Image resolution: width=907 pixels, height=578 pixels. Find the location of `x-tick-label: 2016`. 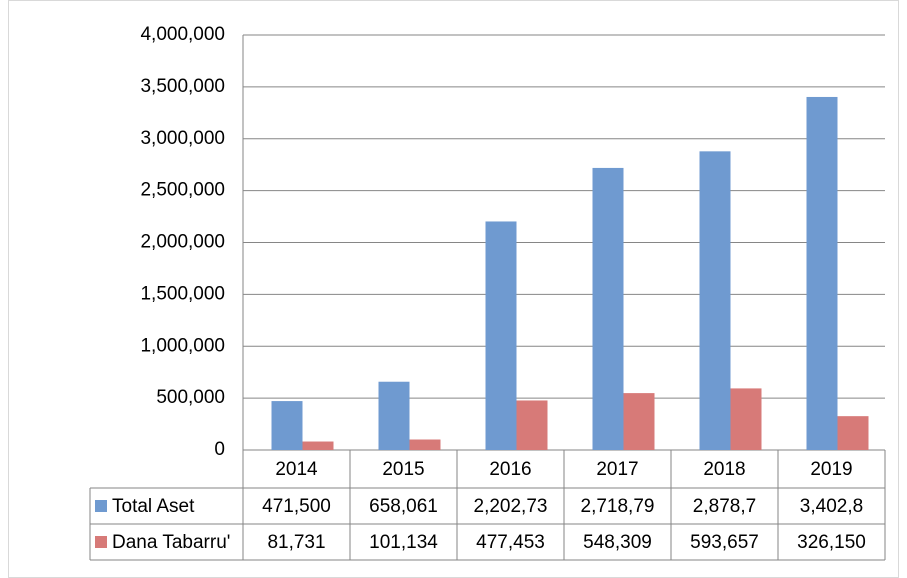

x-tick-label: 2016 is located at coordinates (510, 469).